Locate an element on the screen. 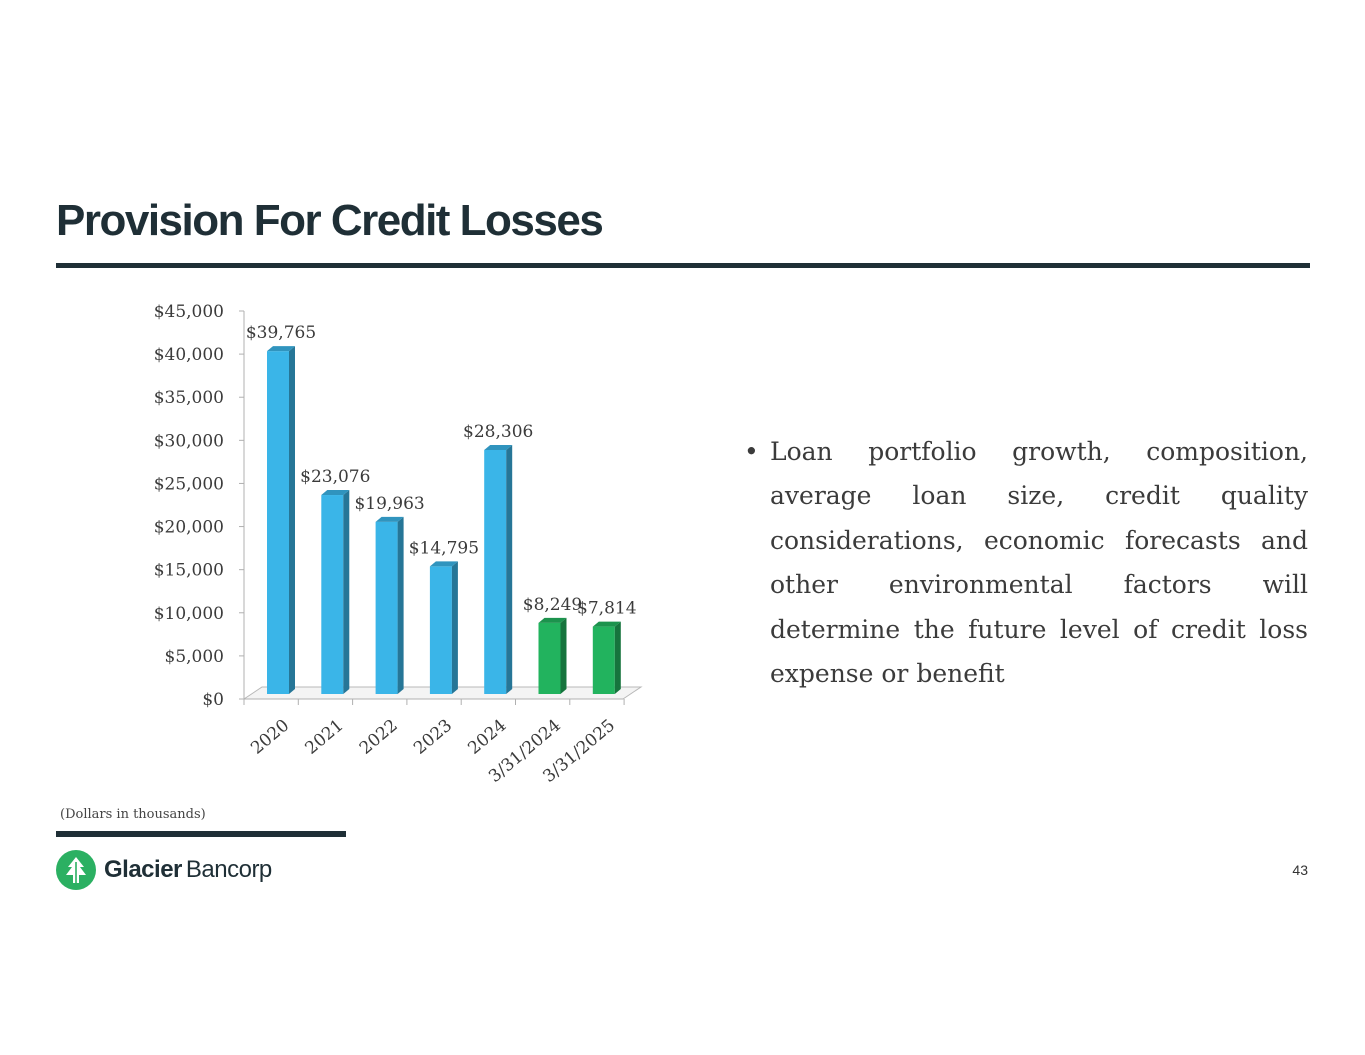 This screenshot has height=1055, width=1365. data-label: $7,814 is located at coordinates (606, 609).